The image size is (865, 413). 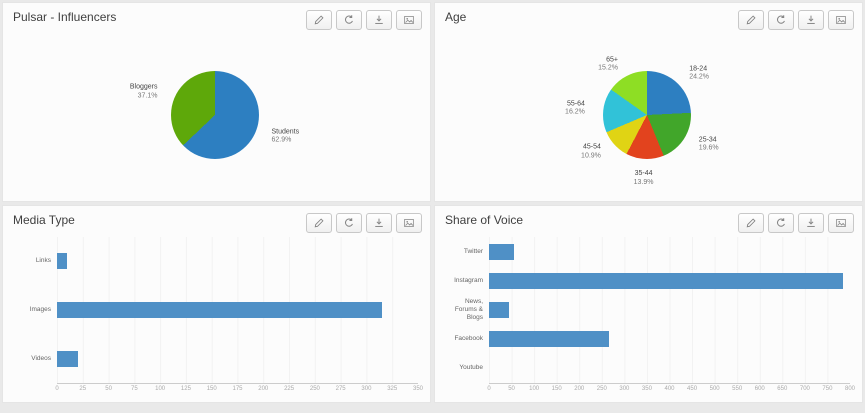 I want to click on panel-header: Share of Voice, so click(x=648, y=220).